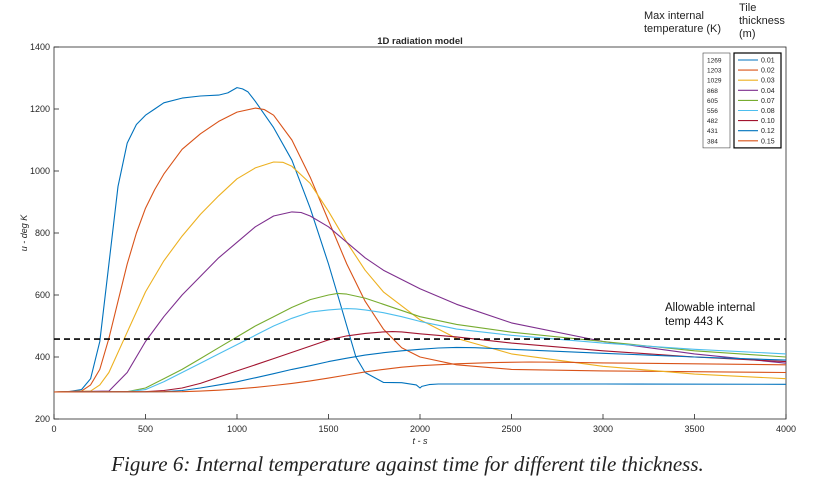  Describe the element at coordinates (40, 47) in the screenshot. I see `y-tick-label: 1400` at that location.